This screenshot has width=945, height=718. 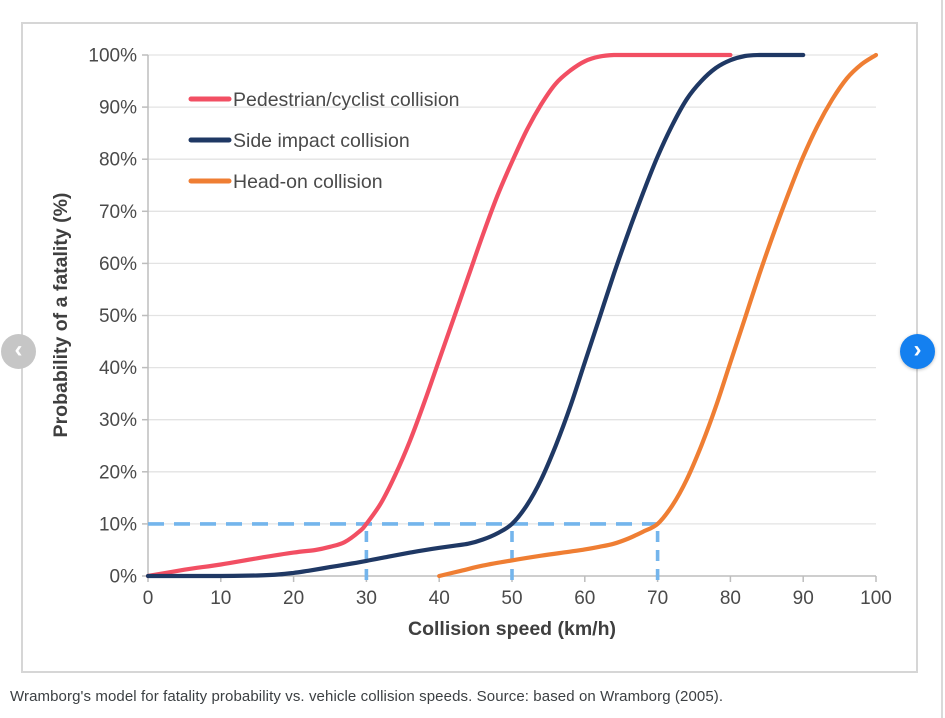 I want to click on y-tick-label: 40%, so click(x=118, y=368).